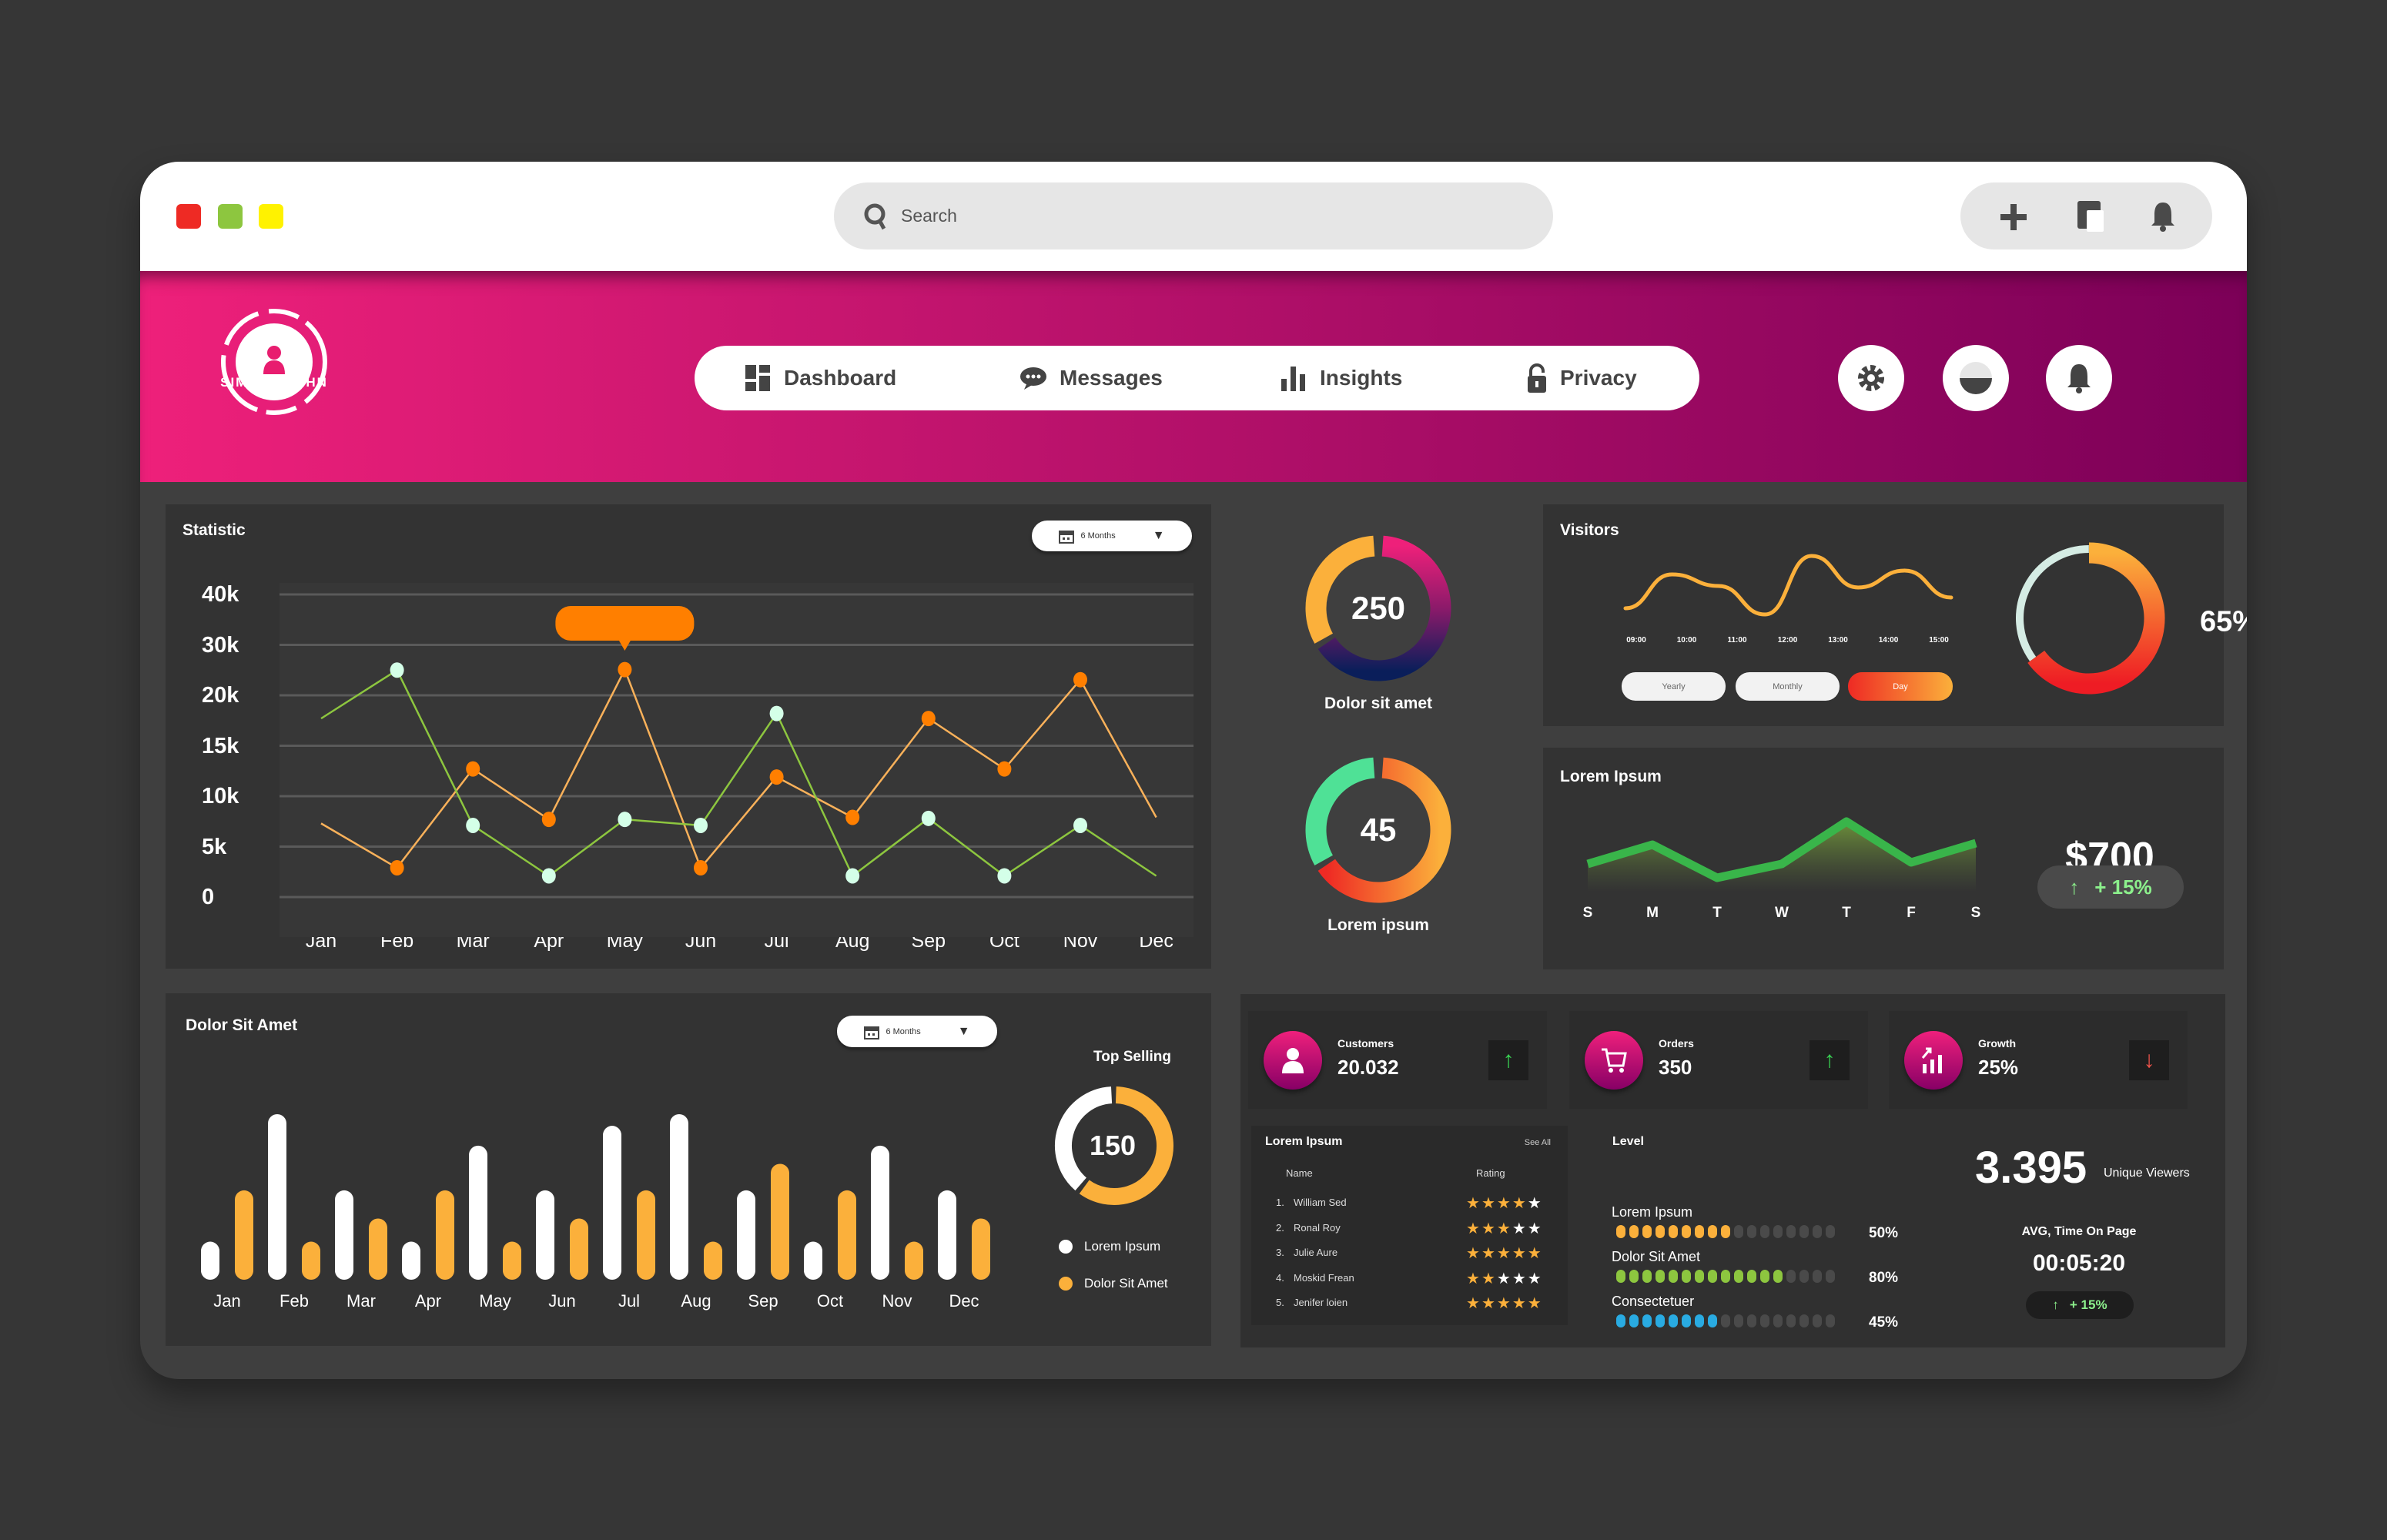  I want to click on arrow-down-icon: ↓, so click(2149, 1060).